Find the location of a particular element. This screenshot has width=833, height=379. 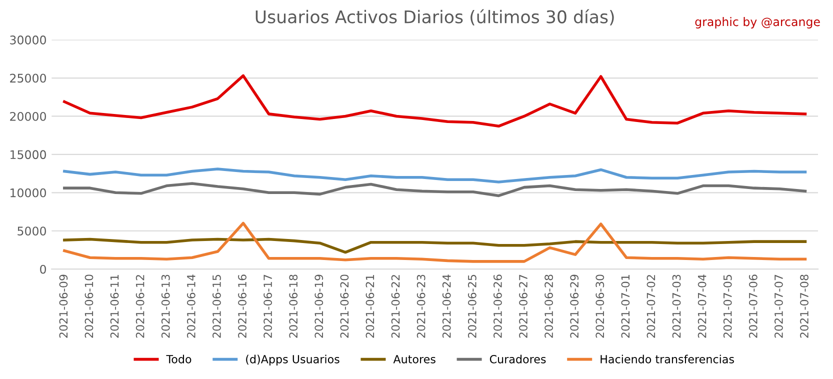

x-tick-label: 2021-06-15 is located at coordinates (216, 306).